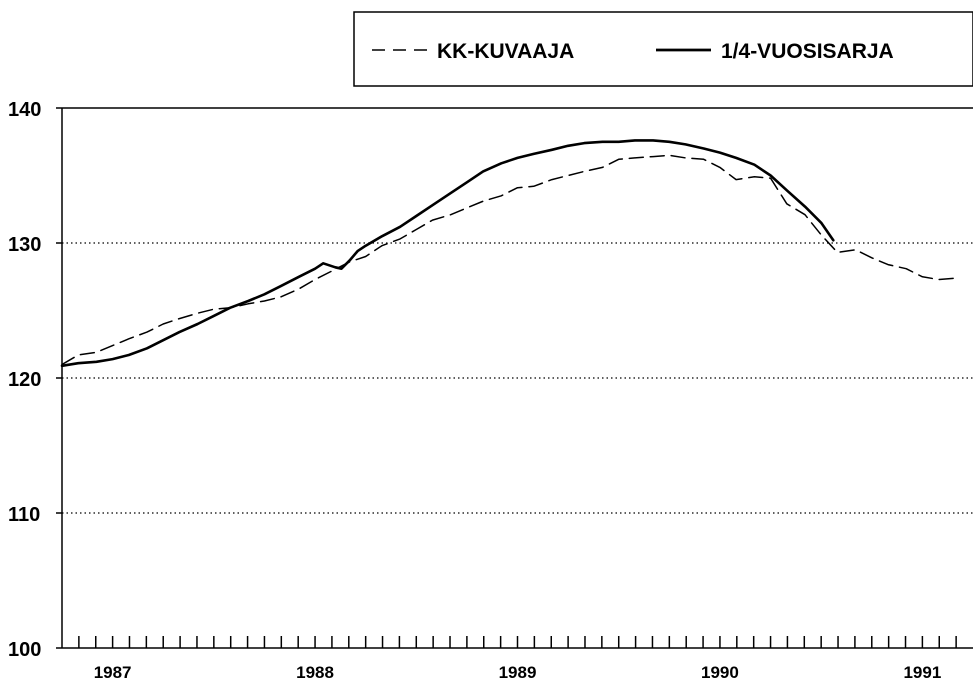 This screenshot has width=973, height=680. I want to click on x-tick-label-2: 1989, so click(518, 671).